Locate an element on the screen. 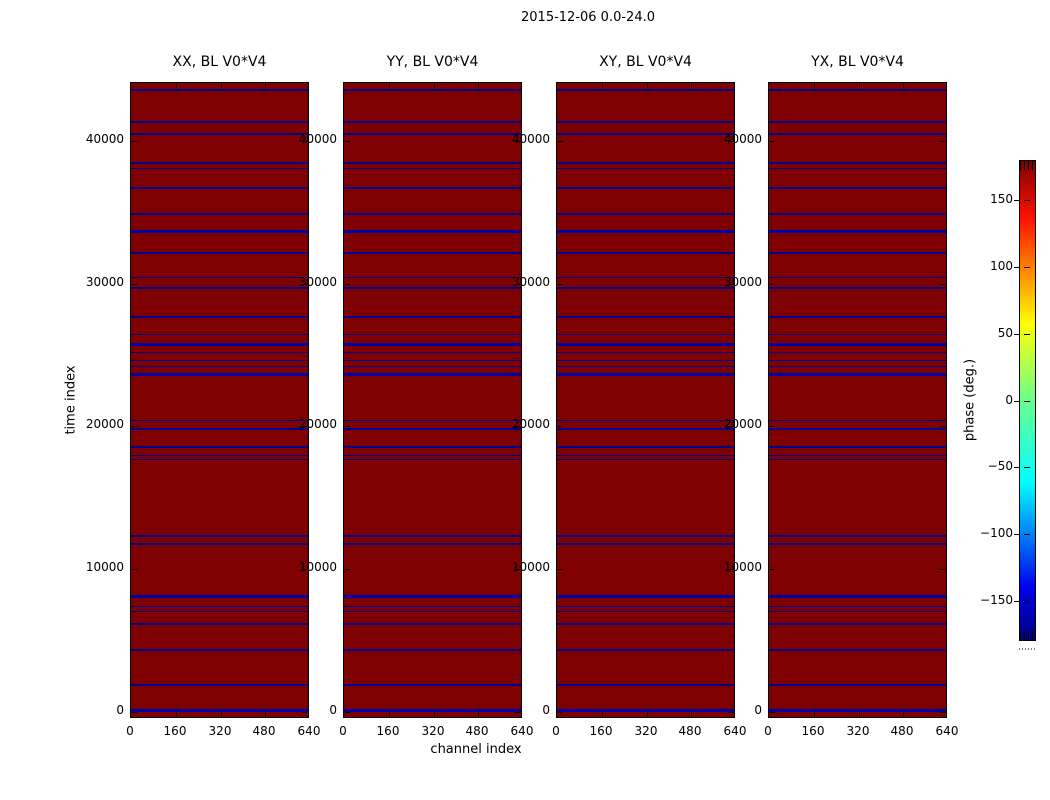  heatmap-area-yx is located at coordinates (857, 400).